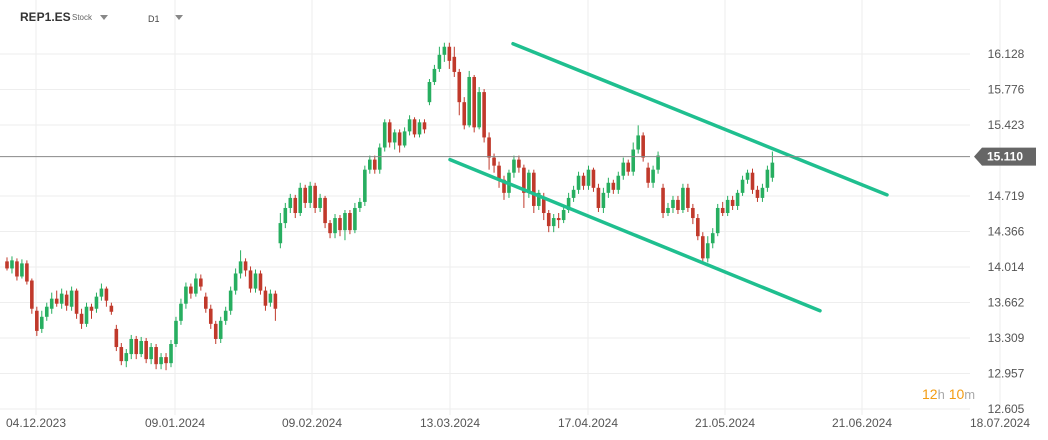  I want to click on symbol-dropdown-icon, so click(104, 17).